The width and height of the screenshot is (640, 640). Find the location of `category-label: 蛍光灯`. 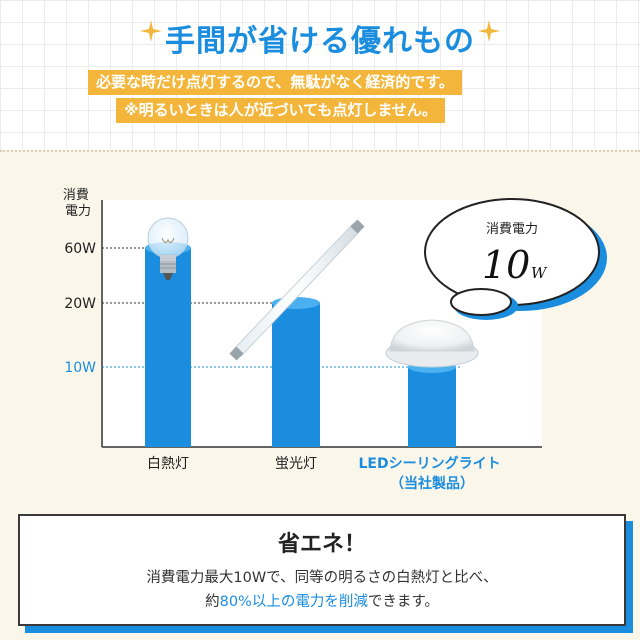

category-label: 蛍光灯 is located at coordinates (296, 464).